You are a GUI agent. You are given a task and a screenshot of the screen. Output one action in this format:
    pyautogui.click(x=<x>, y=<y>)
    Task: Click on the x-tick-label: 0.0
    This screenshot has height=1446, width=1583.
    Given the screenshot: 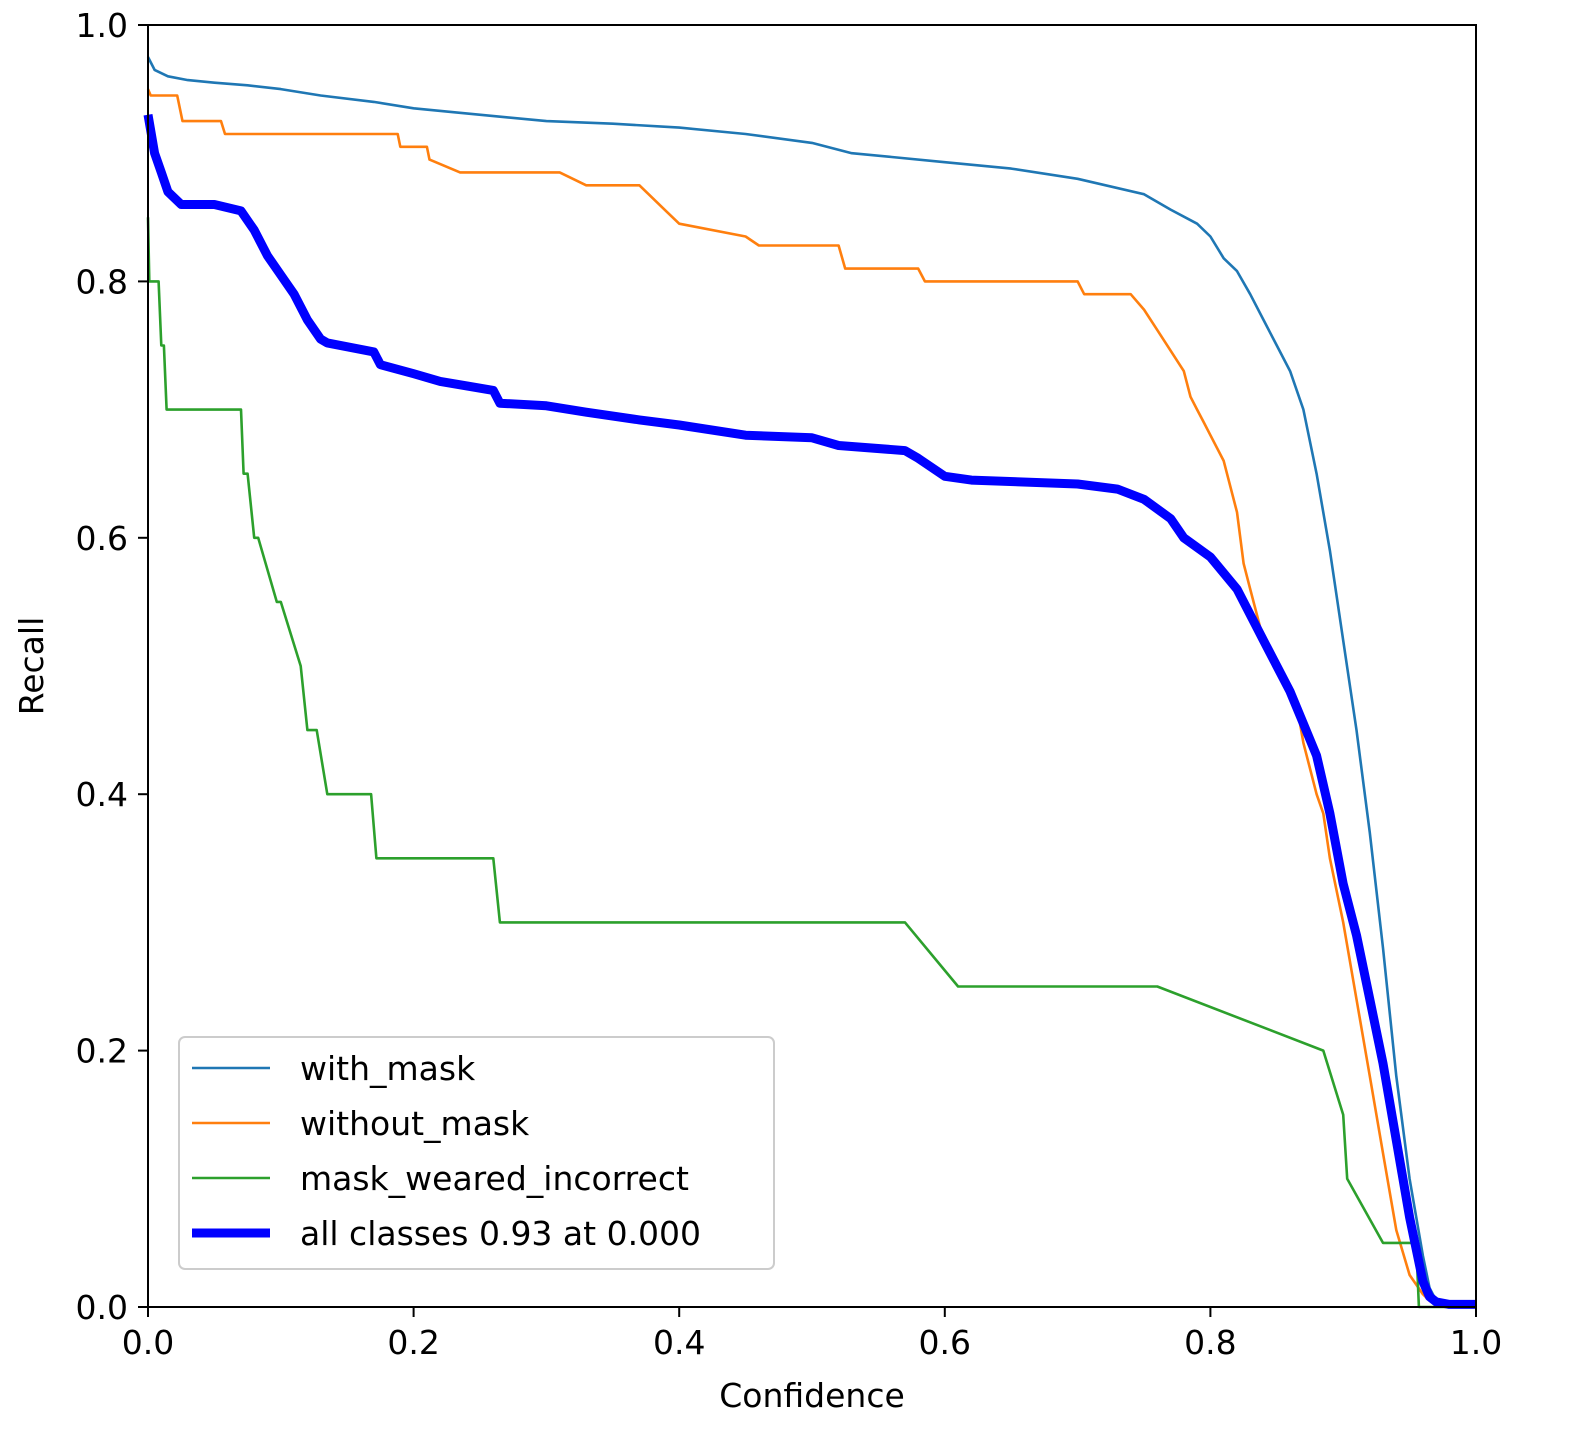 What is the action you would take?
    pyautogui.click(x=148, y=1342)
    